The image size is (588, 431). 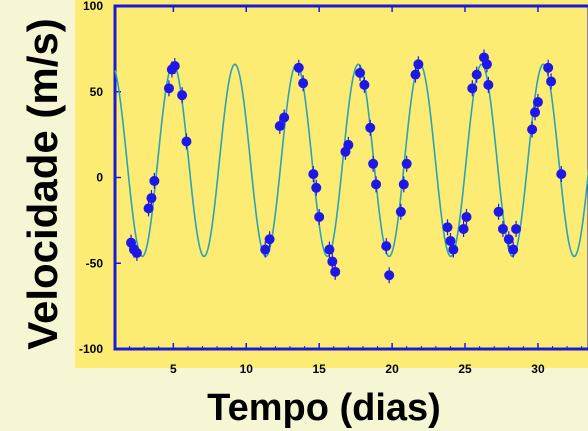 What do you see at coordinates (538, 369) in the screenshot?
I see `x-tick-label: 30` at bounding box center [538, 369].